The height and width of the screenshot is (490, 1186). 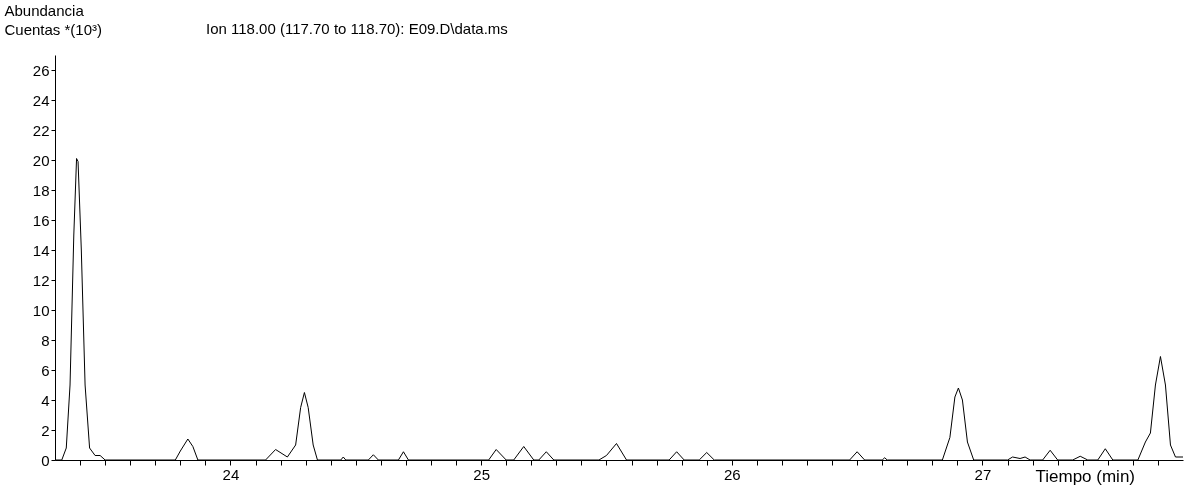 I want to click on x-tick-label: 25, so click(x=481, y=474).